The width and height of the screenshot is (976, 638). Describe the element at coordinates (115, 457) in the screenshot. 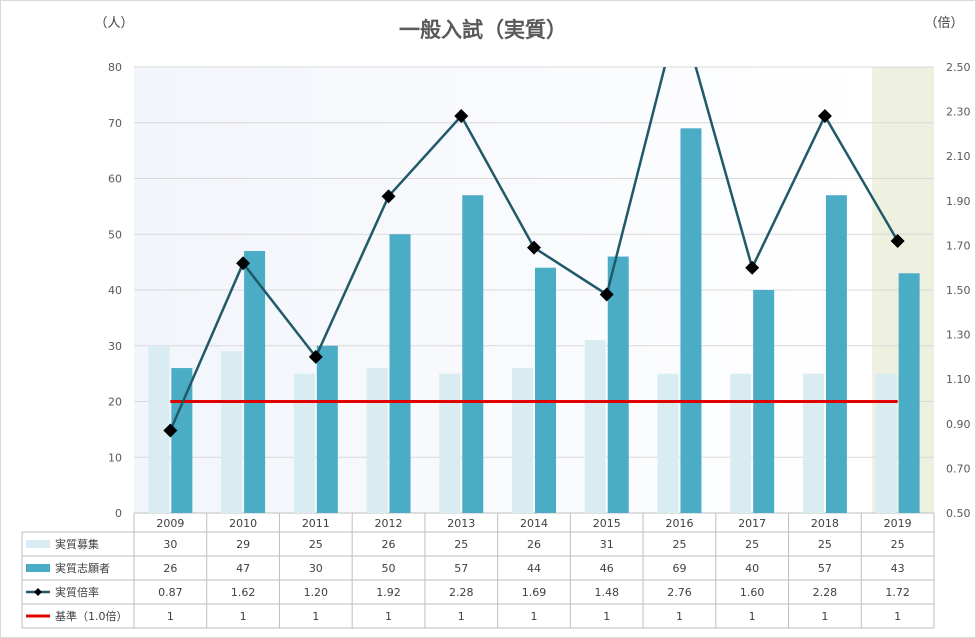

I see `y-tick-label: 10` at that location.